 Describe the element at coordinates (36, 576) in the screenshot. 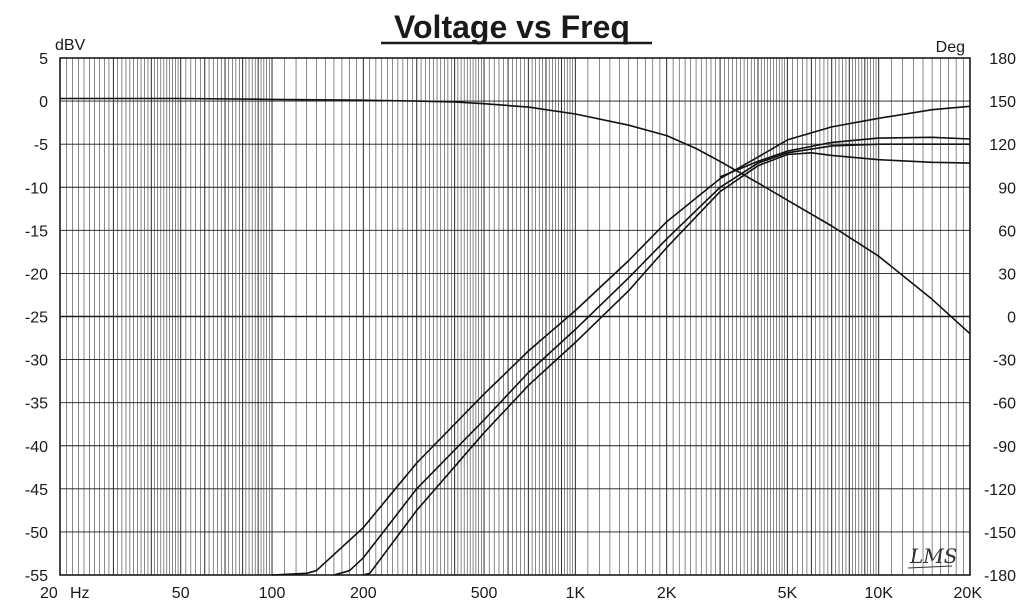

I see `y-left-tick-label: -55` at that location.